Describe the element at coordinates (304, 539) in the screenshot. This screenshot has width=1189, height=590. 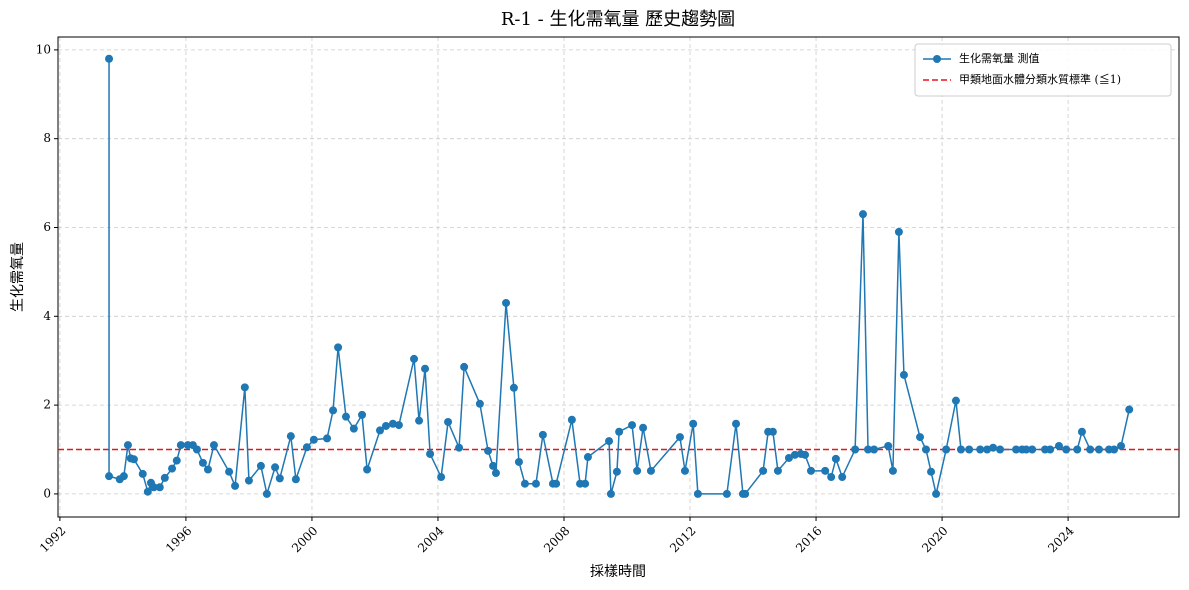
I see `x-tick-label: 2000` at that location.